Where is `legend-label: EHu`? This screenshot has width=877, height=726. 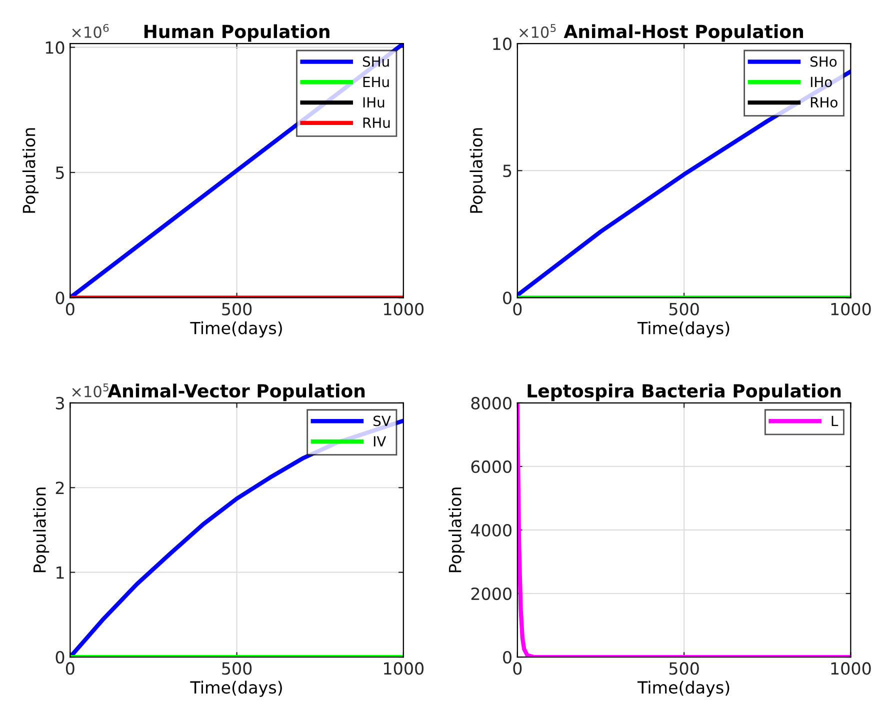
legend-label: EHu is located at coordinates (376, 82).